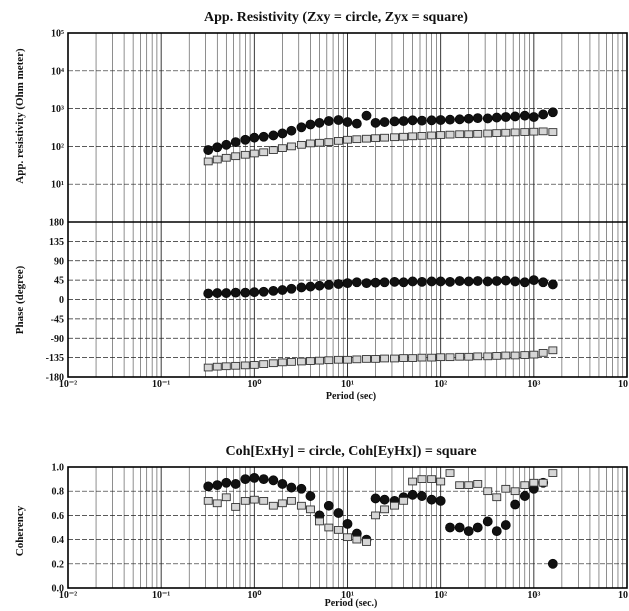 The height and width of the screenshot is (611, 629). What do you see at coordinates (58, 516) in the screenshot?
I see `coherency-ytick-label: 0.6` at bounding box center [58, 516].